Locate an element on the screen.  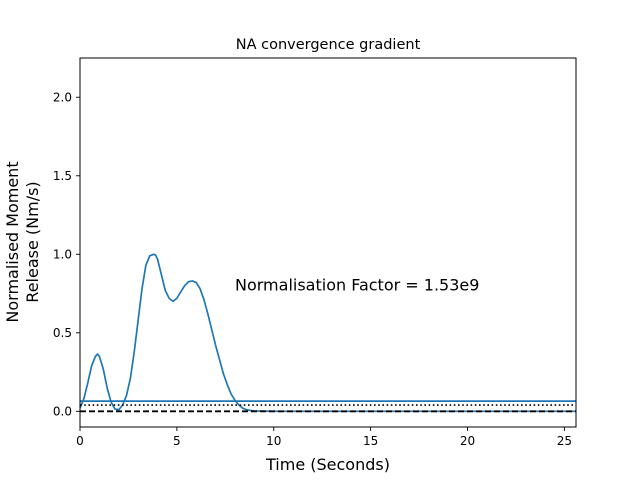
y-tick-label: 1.5 is located at coordinates (62, 176).